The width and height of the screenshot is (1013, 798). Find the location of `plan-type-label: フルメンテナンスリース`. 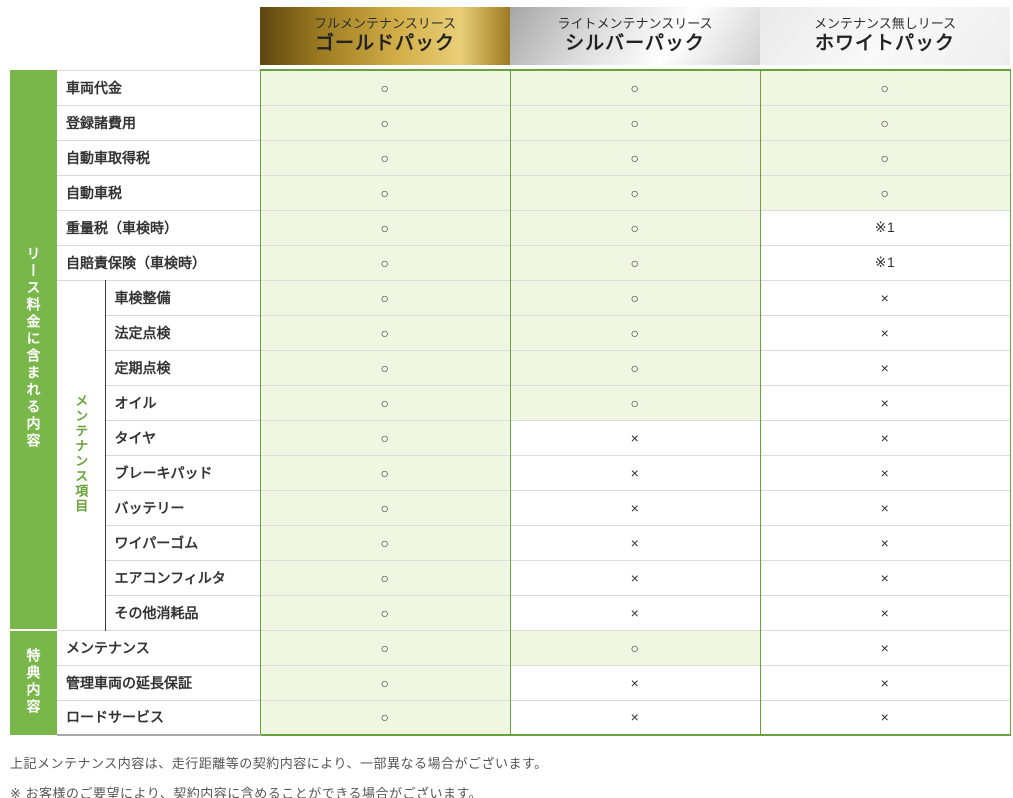

plan-type-label: フルメンテナンスリース is located at coordinates (385, 23).